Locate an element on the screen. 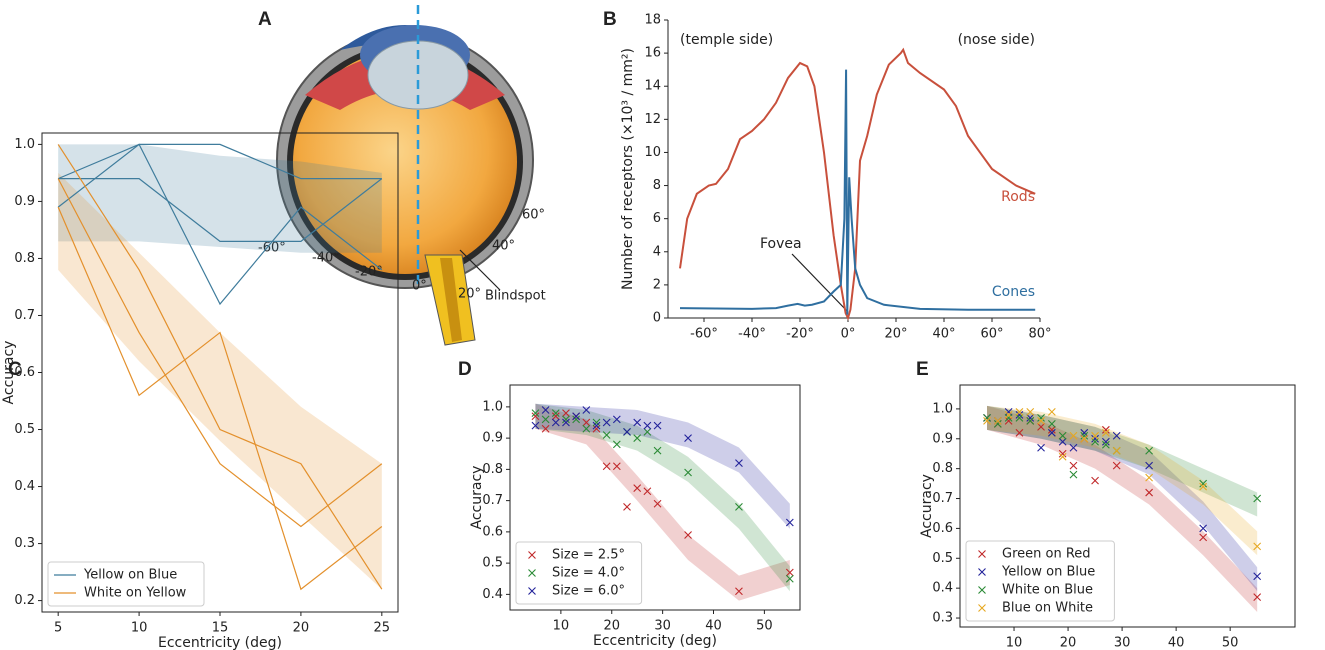  y-tick-label: 0.4 is located at coordinates (942, 588).